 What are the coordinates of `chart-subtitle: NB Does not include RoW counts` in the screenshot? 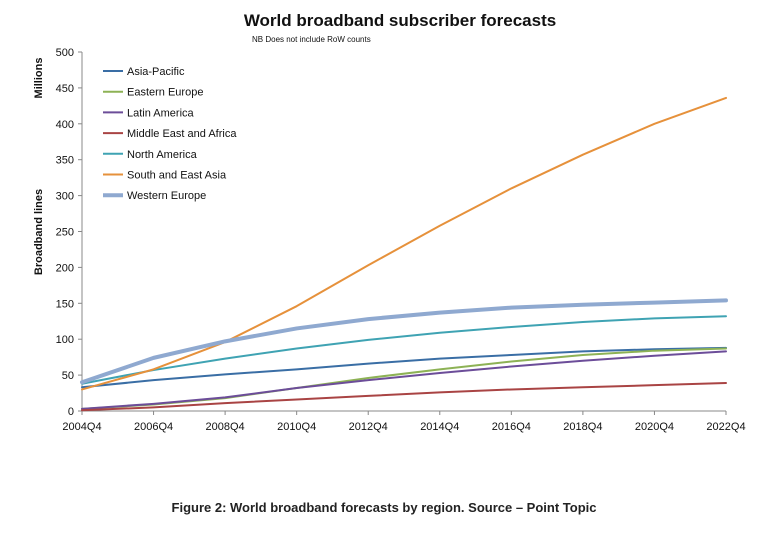 It's located at (311, 39).